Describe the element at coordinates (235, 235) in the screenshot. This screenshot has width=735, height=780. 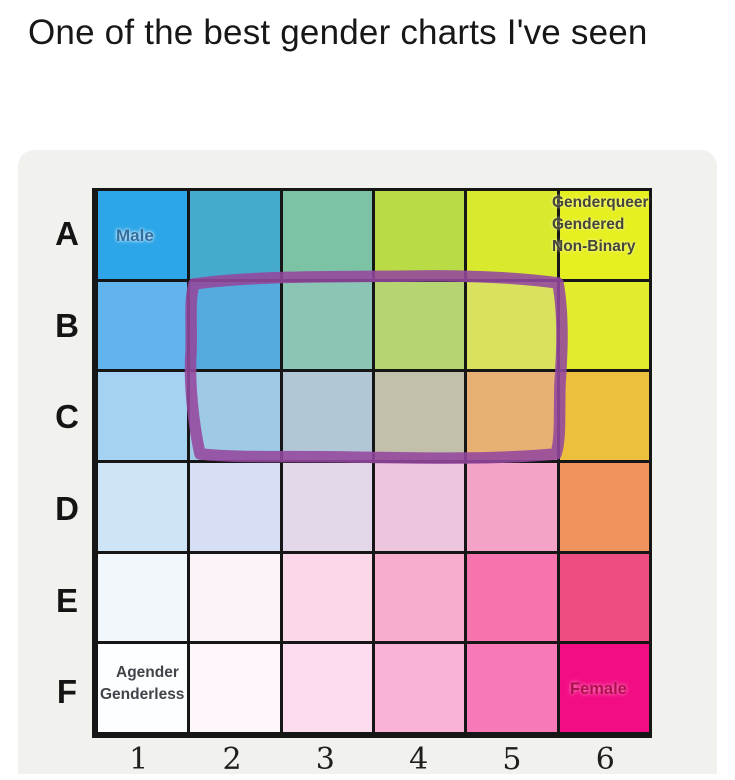
I see `grid-cell-A2` at that location.